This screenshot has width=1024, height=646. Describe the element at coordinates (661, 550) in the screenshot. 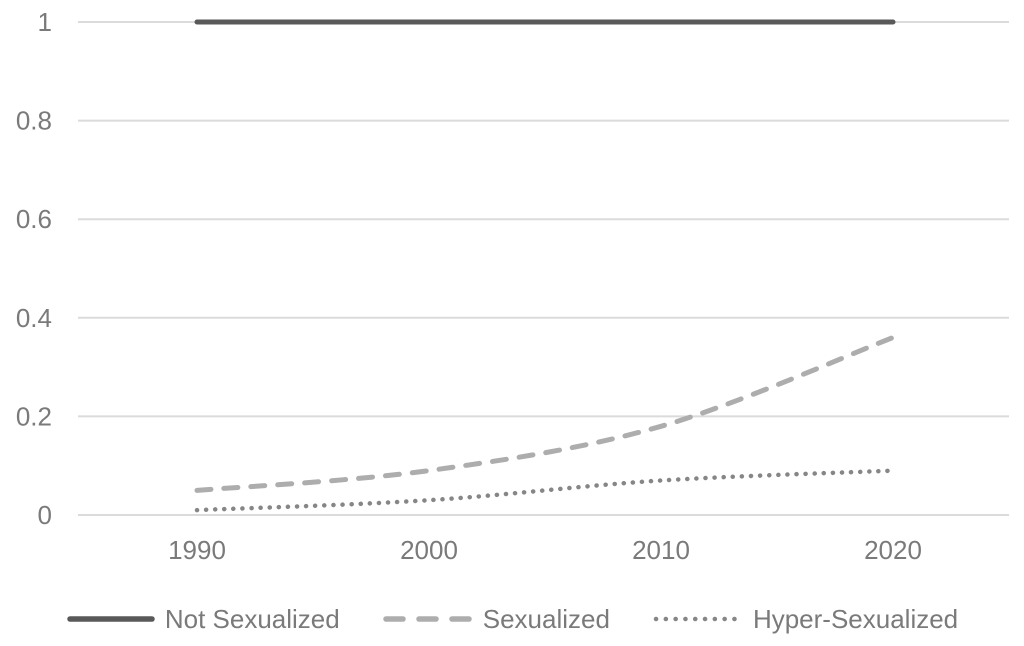

I see `x-tick-label: 2010` at that location.